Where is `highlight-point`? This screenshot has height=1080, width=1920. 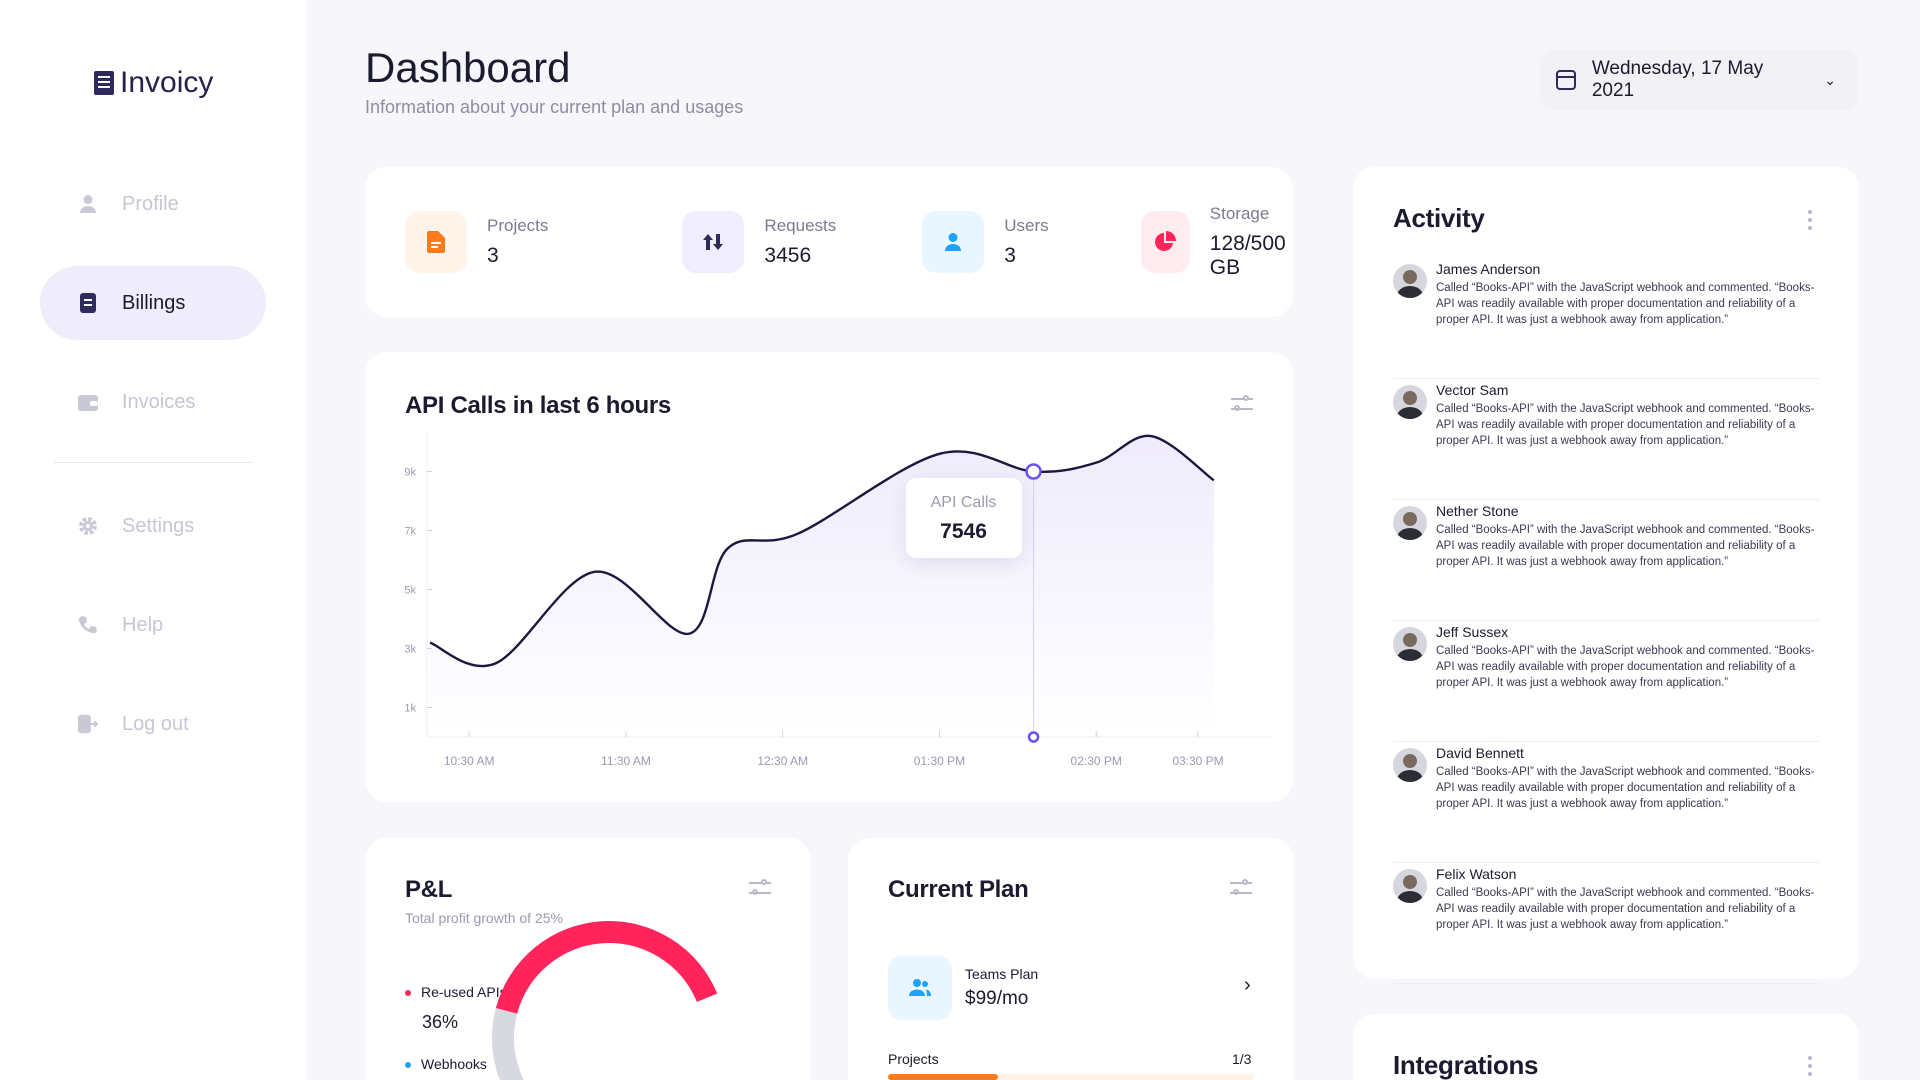
highlight-point is located at coordinates (1033, 471).